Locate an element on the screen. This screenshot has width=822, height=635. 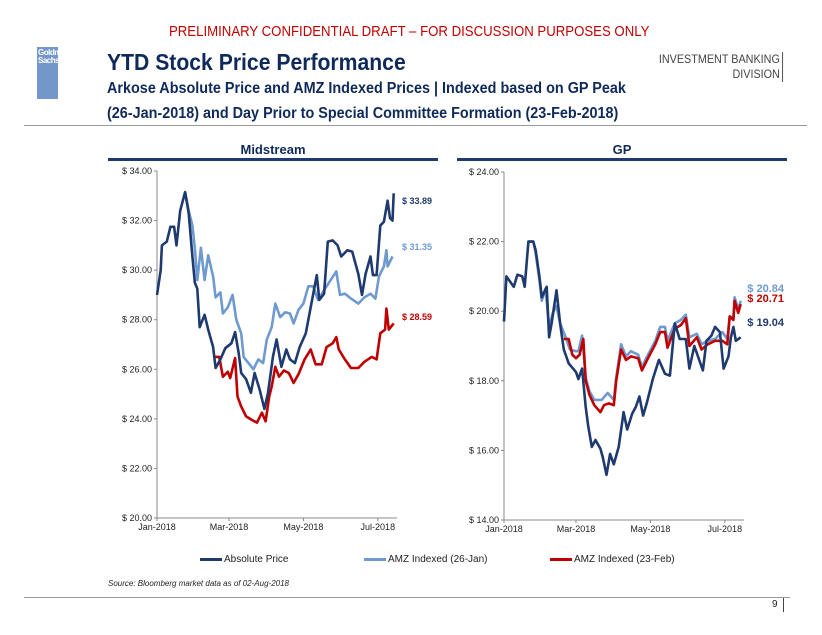
legend-label: AMZ Indexed (26-Jan) is located at coordinates (438, 559).